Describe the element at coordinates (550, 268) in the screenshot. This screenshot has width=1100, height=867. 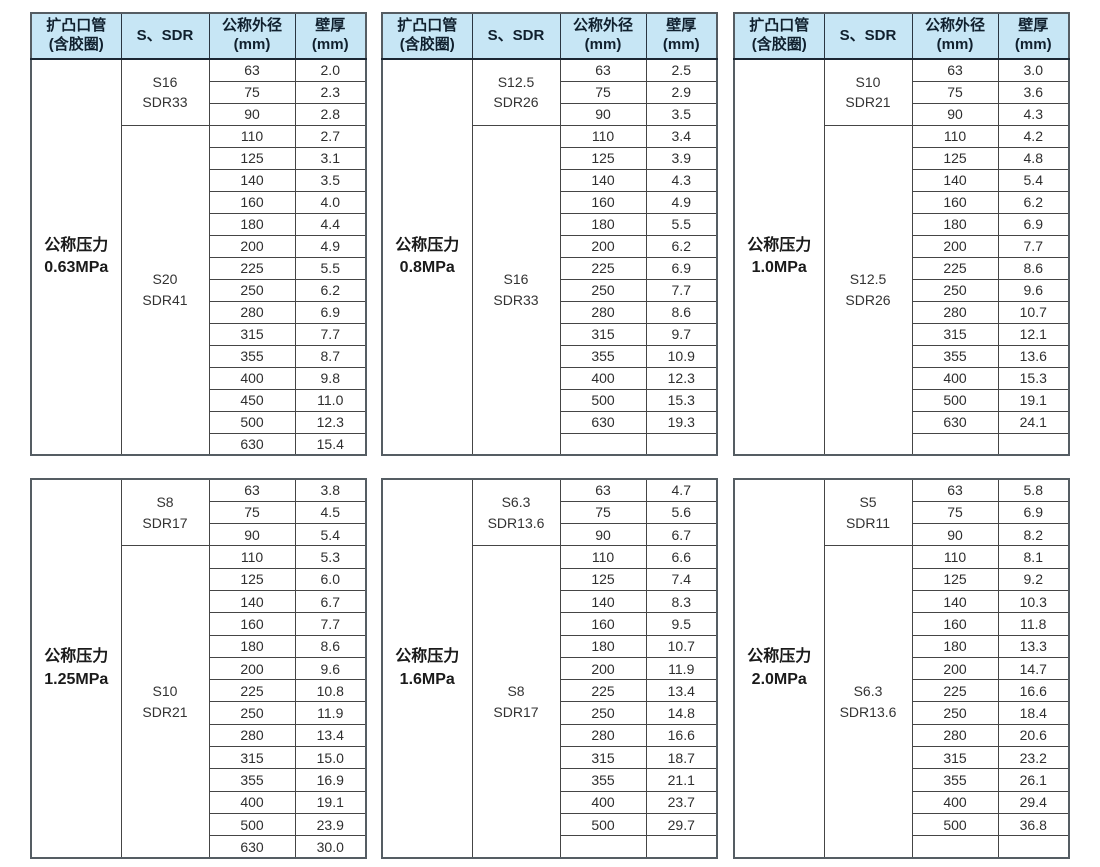
I see `table-row: 225 6.9` at that location.